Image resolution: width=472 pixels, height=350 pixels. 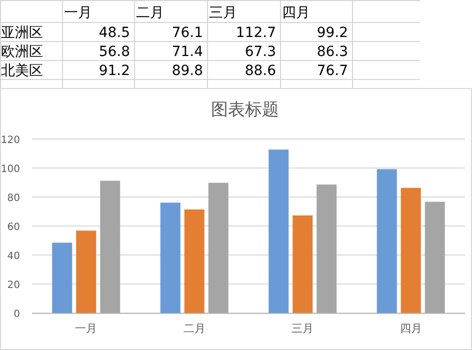 I want to click on text: 四月, so click(x=296, y=13).